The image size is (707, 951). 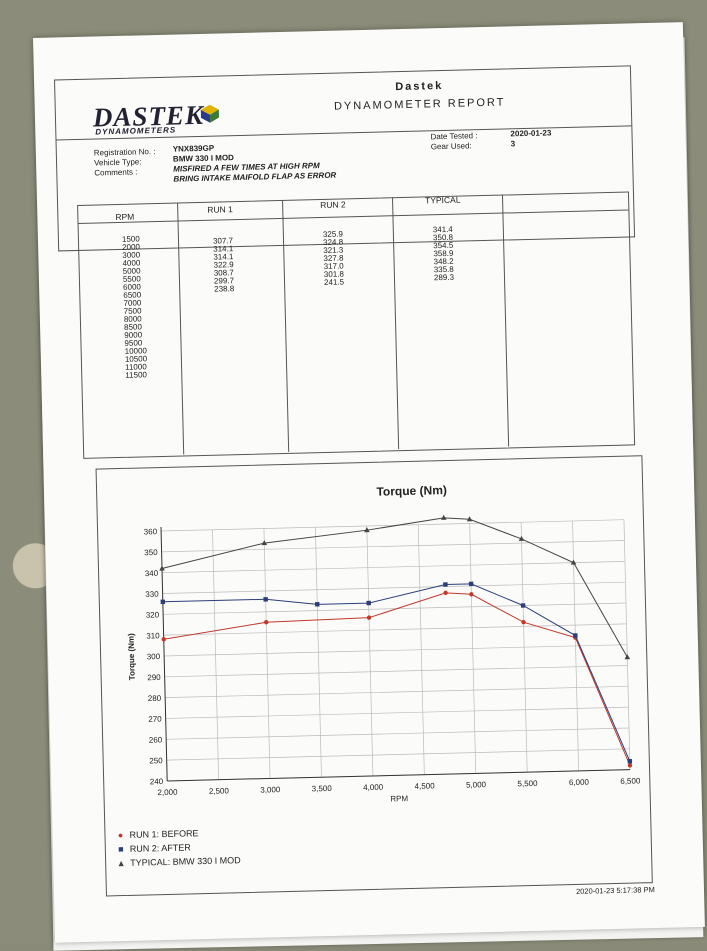 I want to click on x-tick-label: 4,500, so click(x=424, y=785).